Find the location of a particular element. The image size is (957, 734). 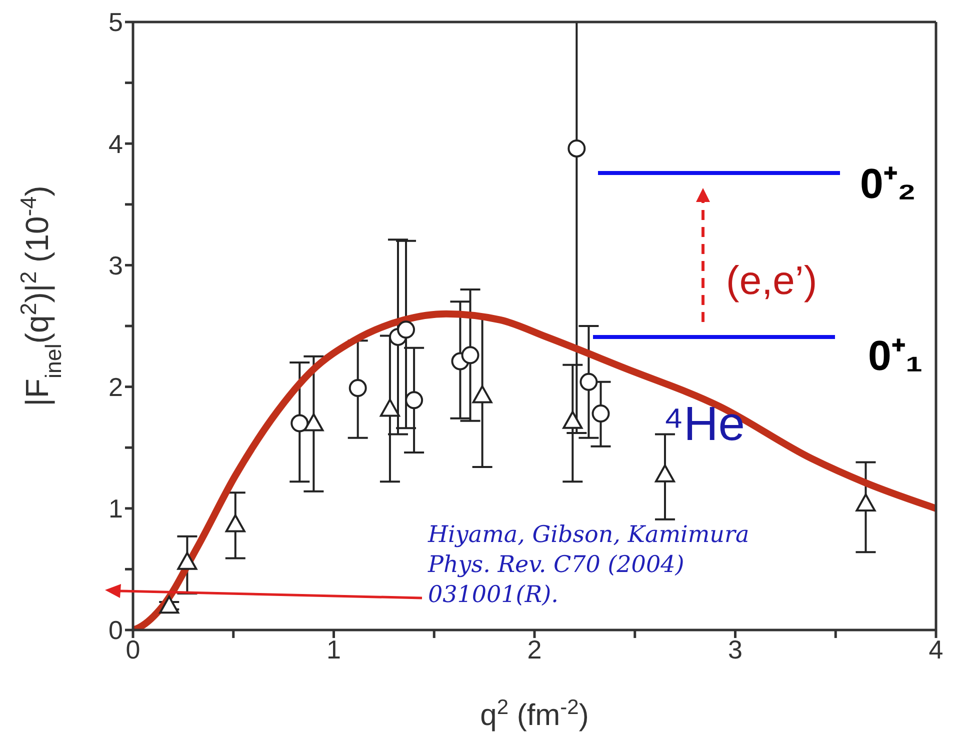

x-tick-label: 1 is located at coordinates (333, 649).